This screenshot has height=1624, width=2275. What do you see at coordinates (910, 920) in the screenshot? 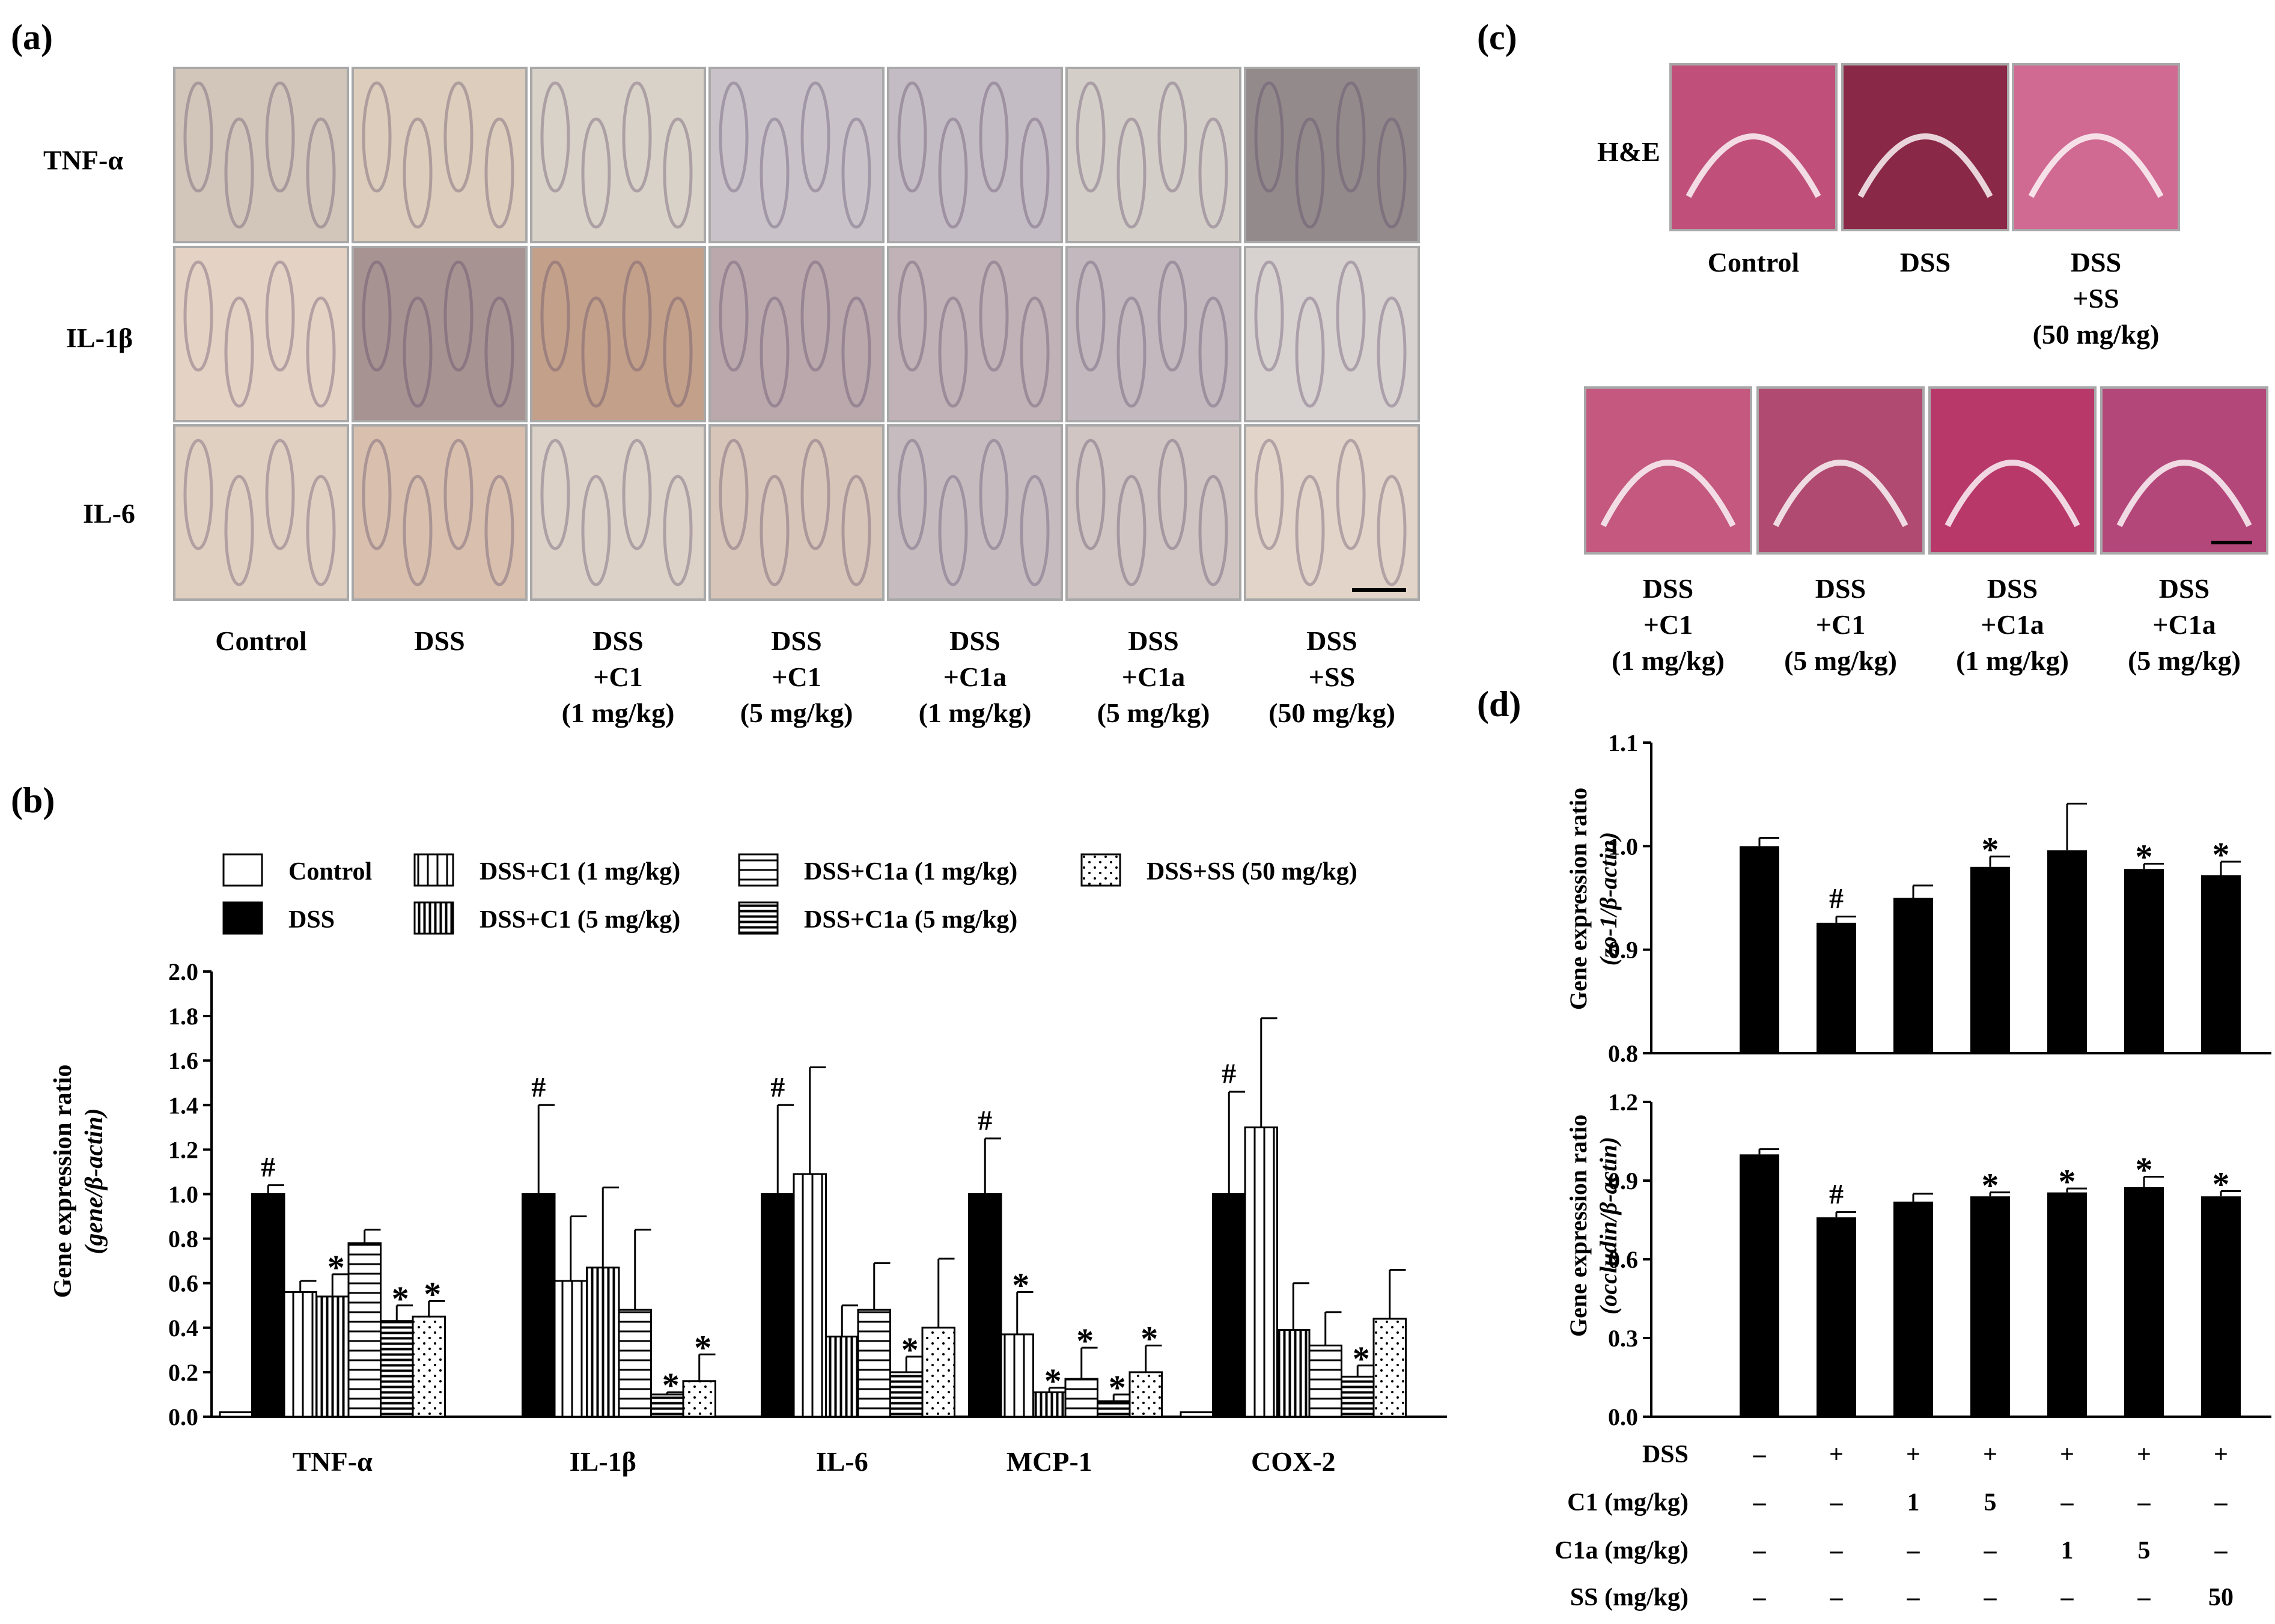
I see `legend-label: DSS+C1a (5 mg/kg)` at bounding box center [910, 920].